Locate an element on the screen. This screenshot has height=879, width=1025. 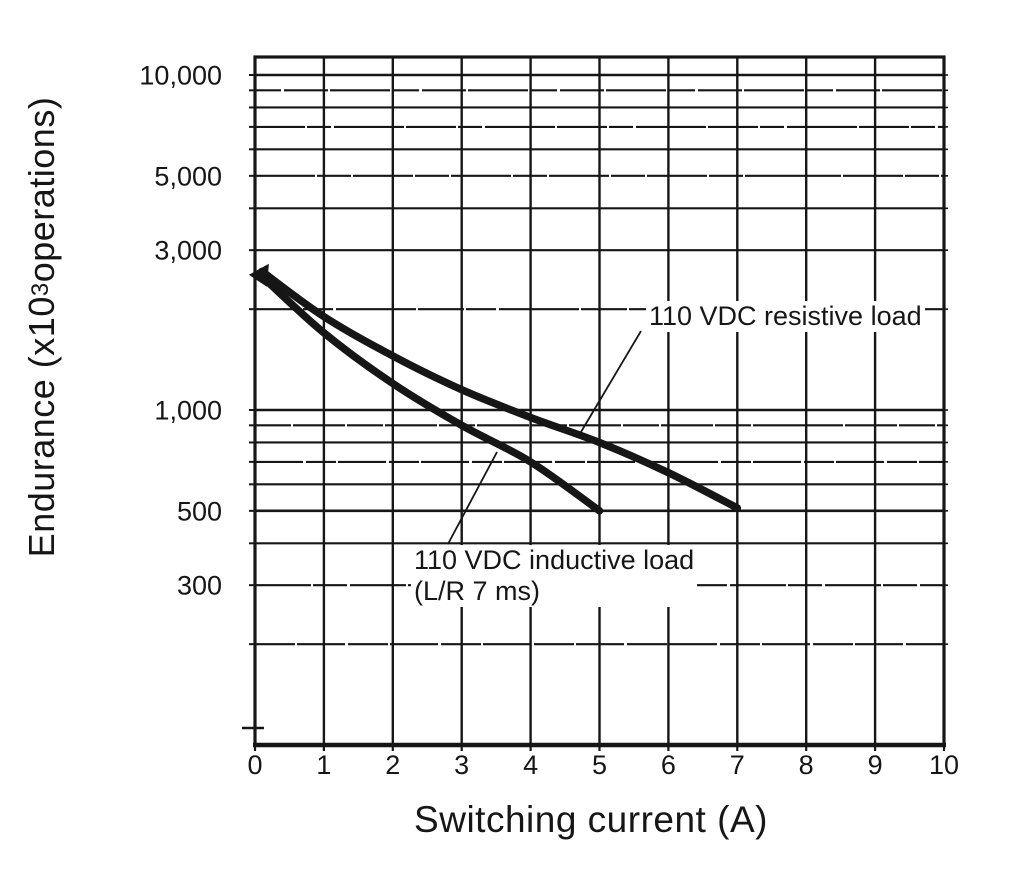
annotation-line: 110 VDC inductive load is located at coordinates (554, 560).